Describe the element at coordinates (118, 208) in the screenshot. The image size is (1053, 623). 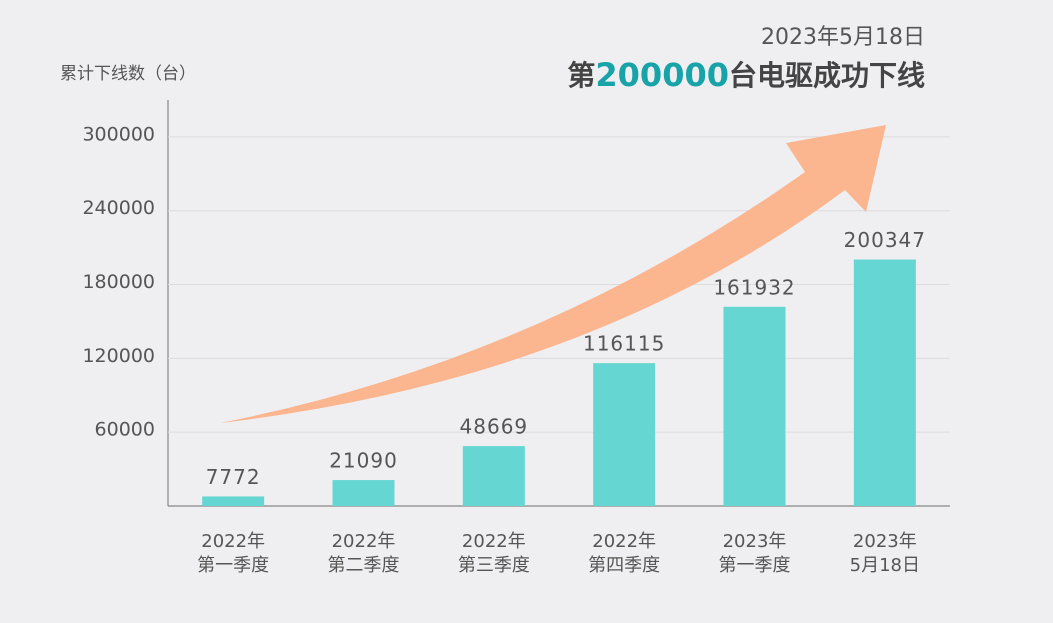
I see `y-tick-label: 240000` at that location.